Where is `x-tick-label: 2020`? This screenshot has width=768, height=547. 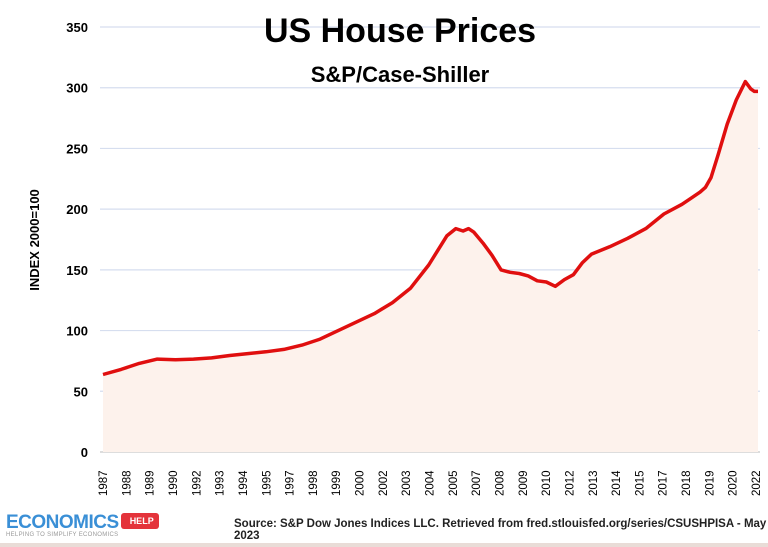 x-tick-label: 2020 is located at coordinates (734, 483).